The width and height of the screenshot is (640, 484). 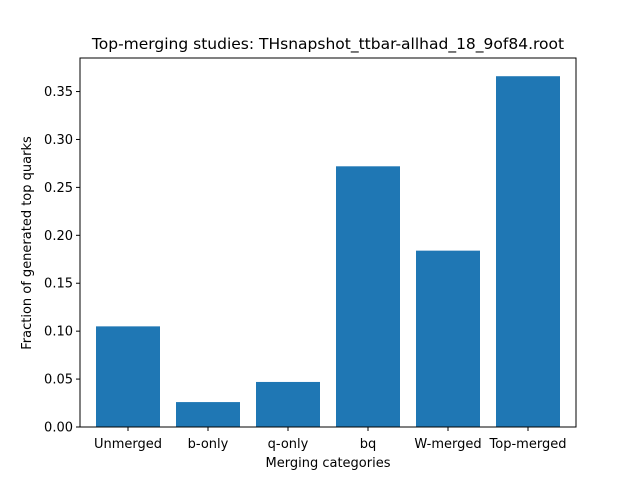 I want to click on y-tick-label: 0.10, so click(x=58, y=332).